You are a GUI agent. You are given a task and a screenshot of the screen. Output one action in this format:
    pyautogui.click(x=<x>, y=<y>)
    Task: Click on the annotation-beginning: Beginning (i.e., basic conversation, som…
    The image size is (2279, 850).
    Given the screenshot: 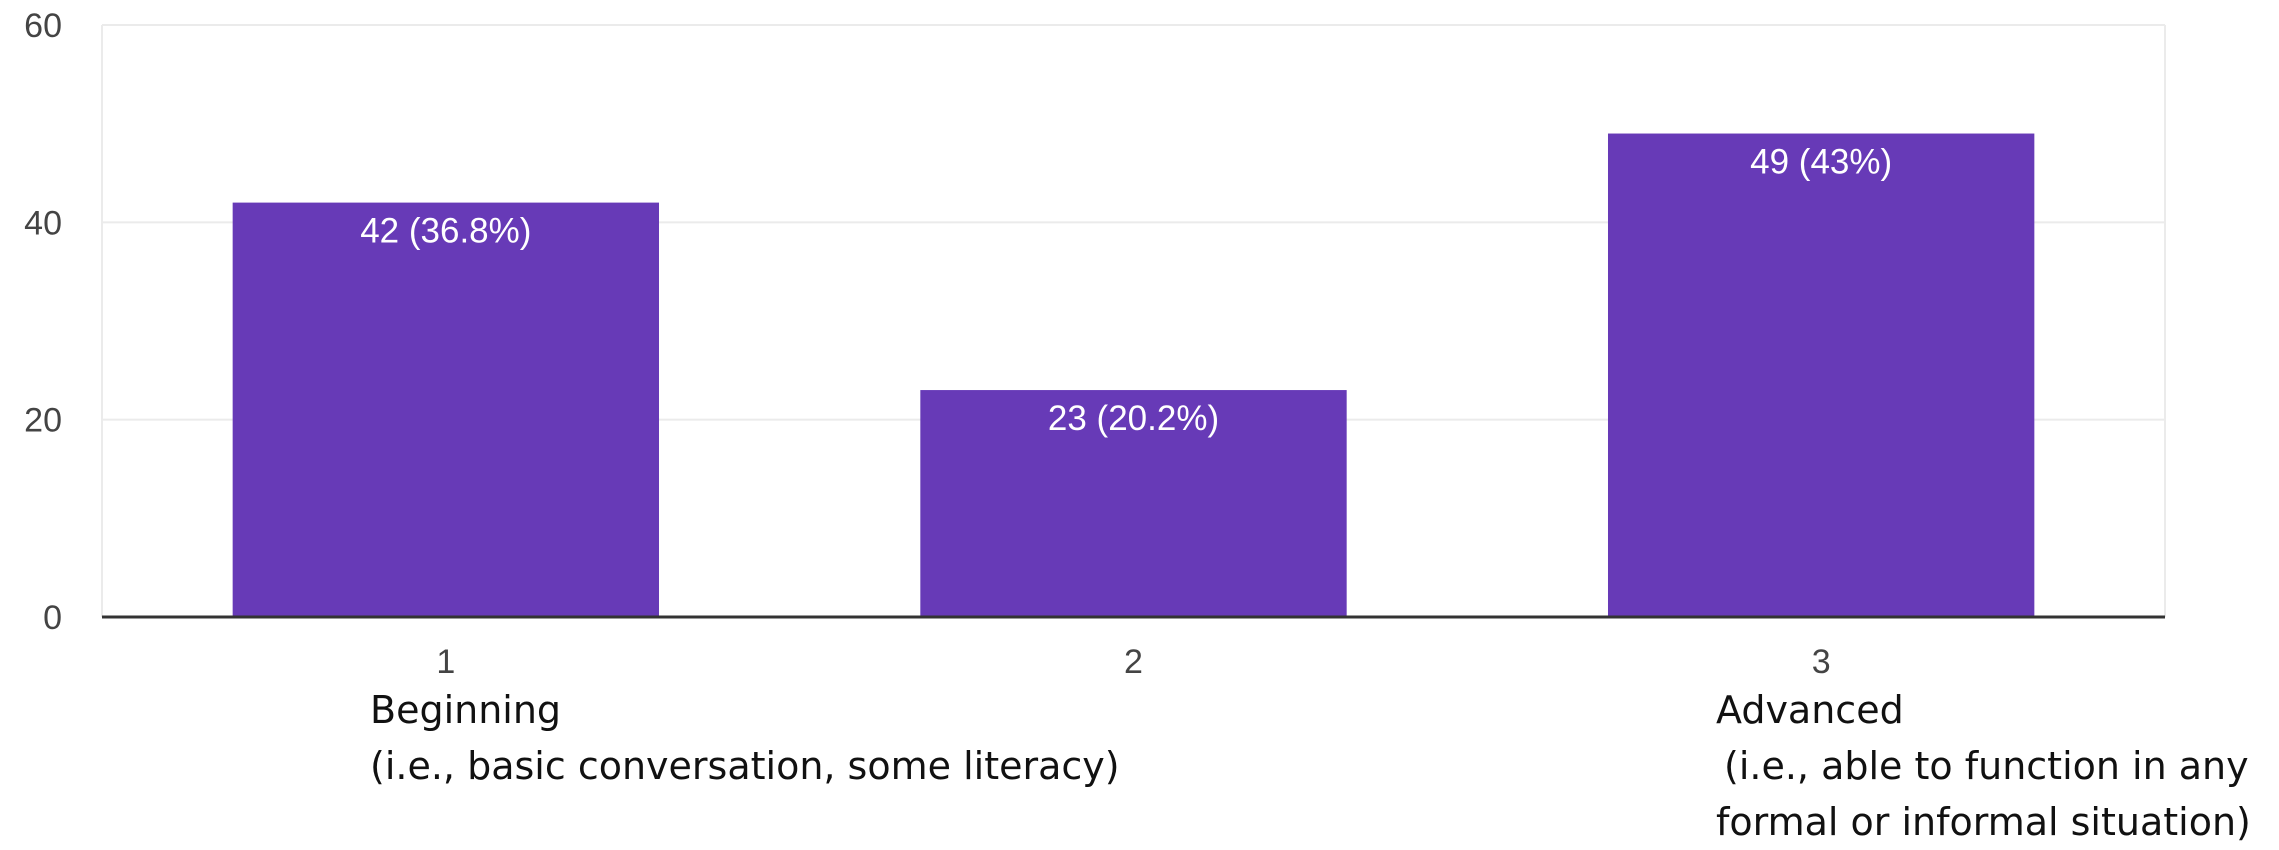 What is the action you would take?
    pyautogui.click(x=745, y=738)
    